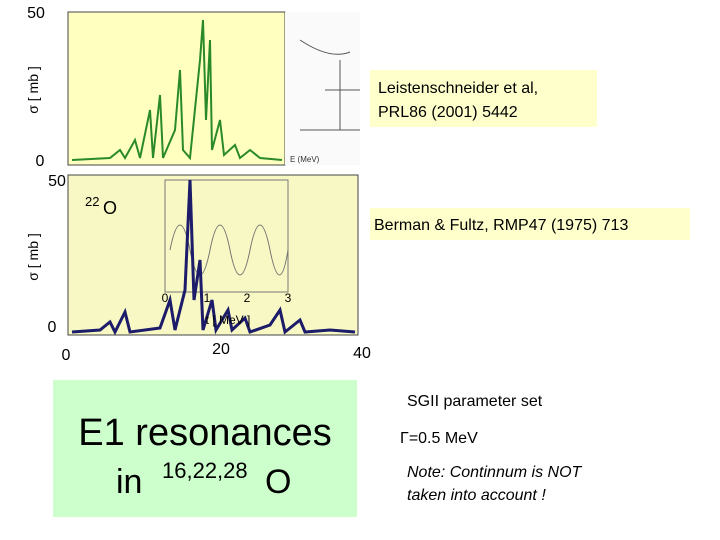 The width and height of the screenshot is (720, 540). I want to click on annotation: PRL86 (2001) 5442, so click(448, 112).